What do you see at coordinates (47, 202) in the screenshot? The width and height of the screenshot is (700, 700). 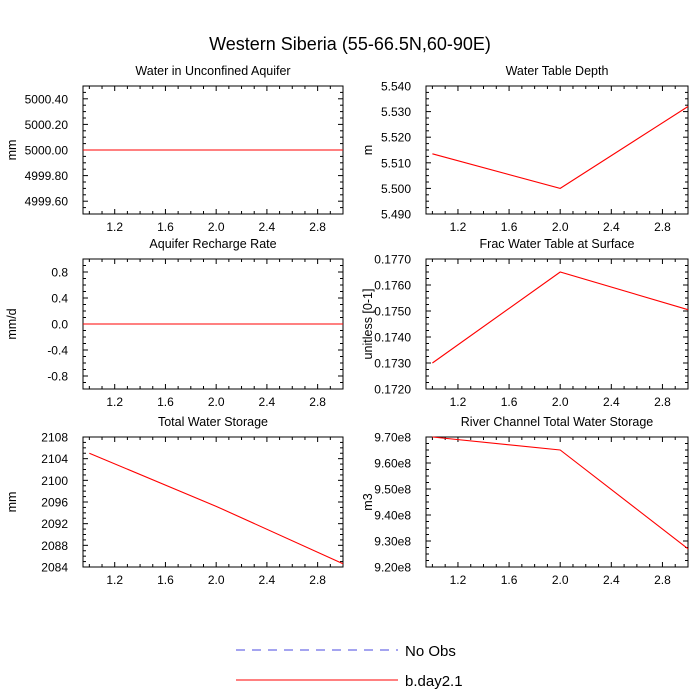 I see `y-tick-label: 4999.60` at bounding box center [47, 202].